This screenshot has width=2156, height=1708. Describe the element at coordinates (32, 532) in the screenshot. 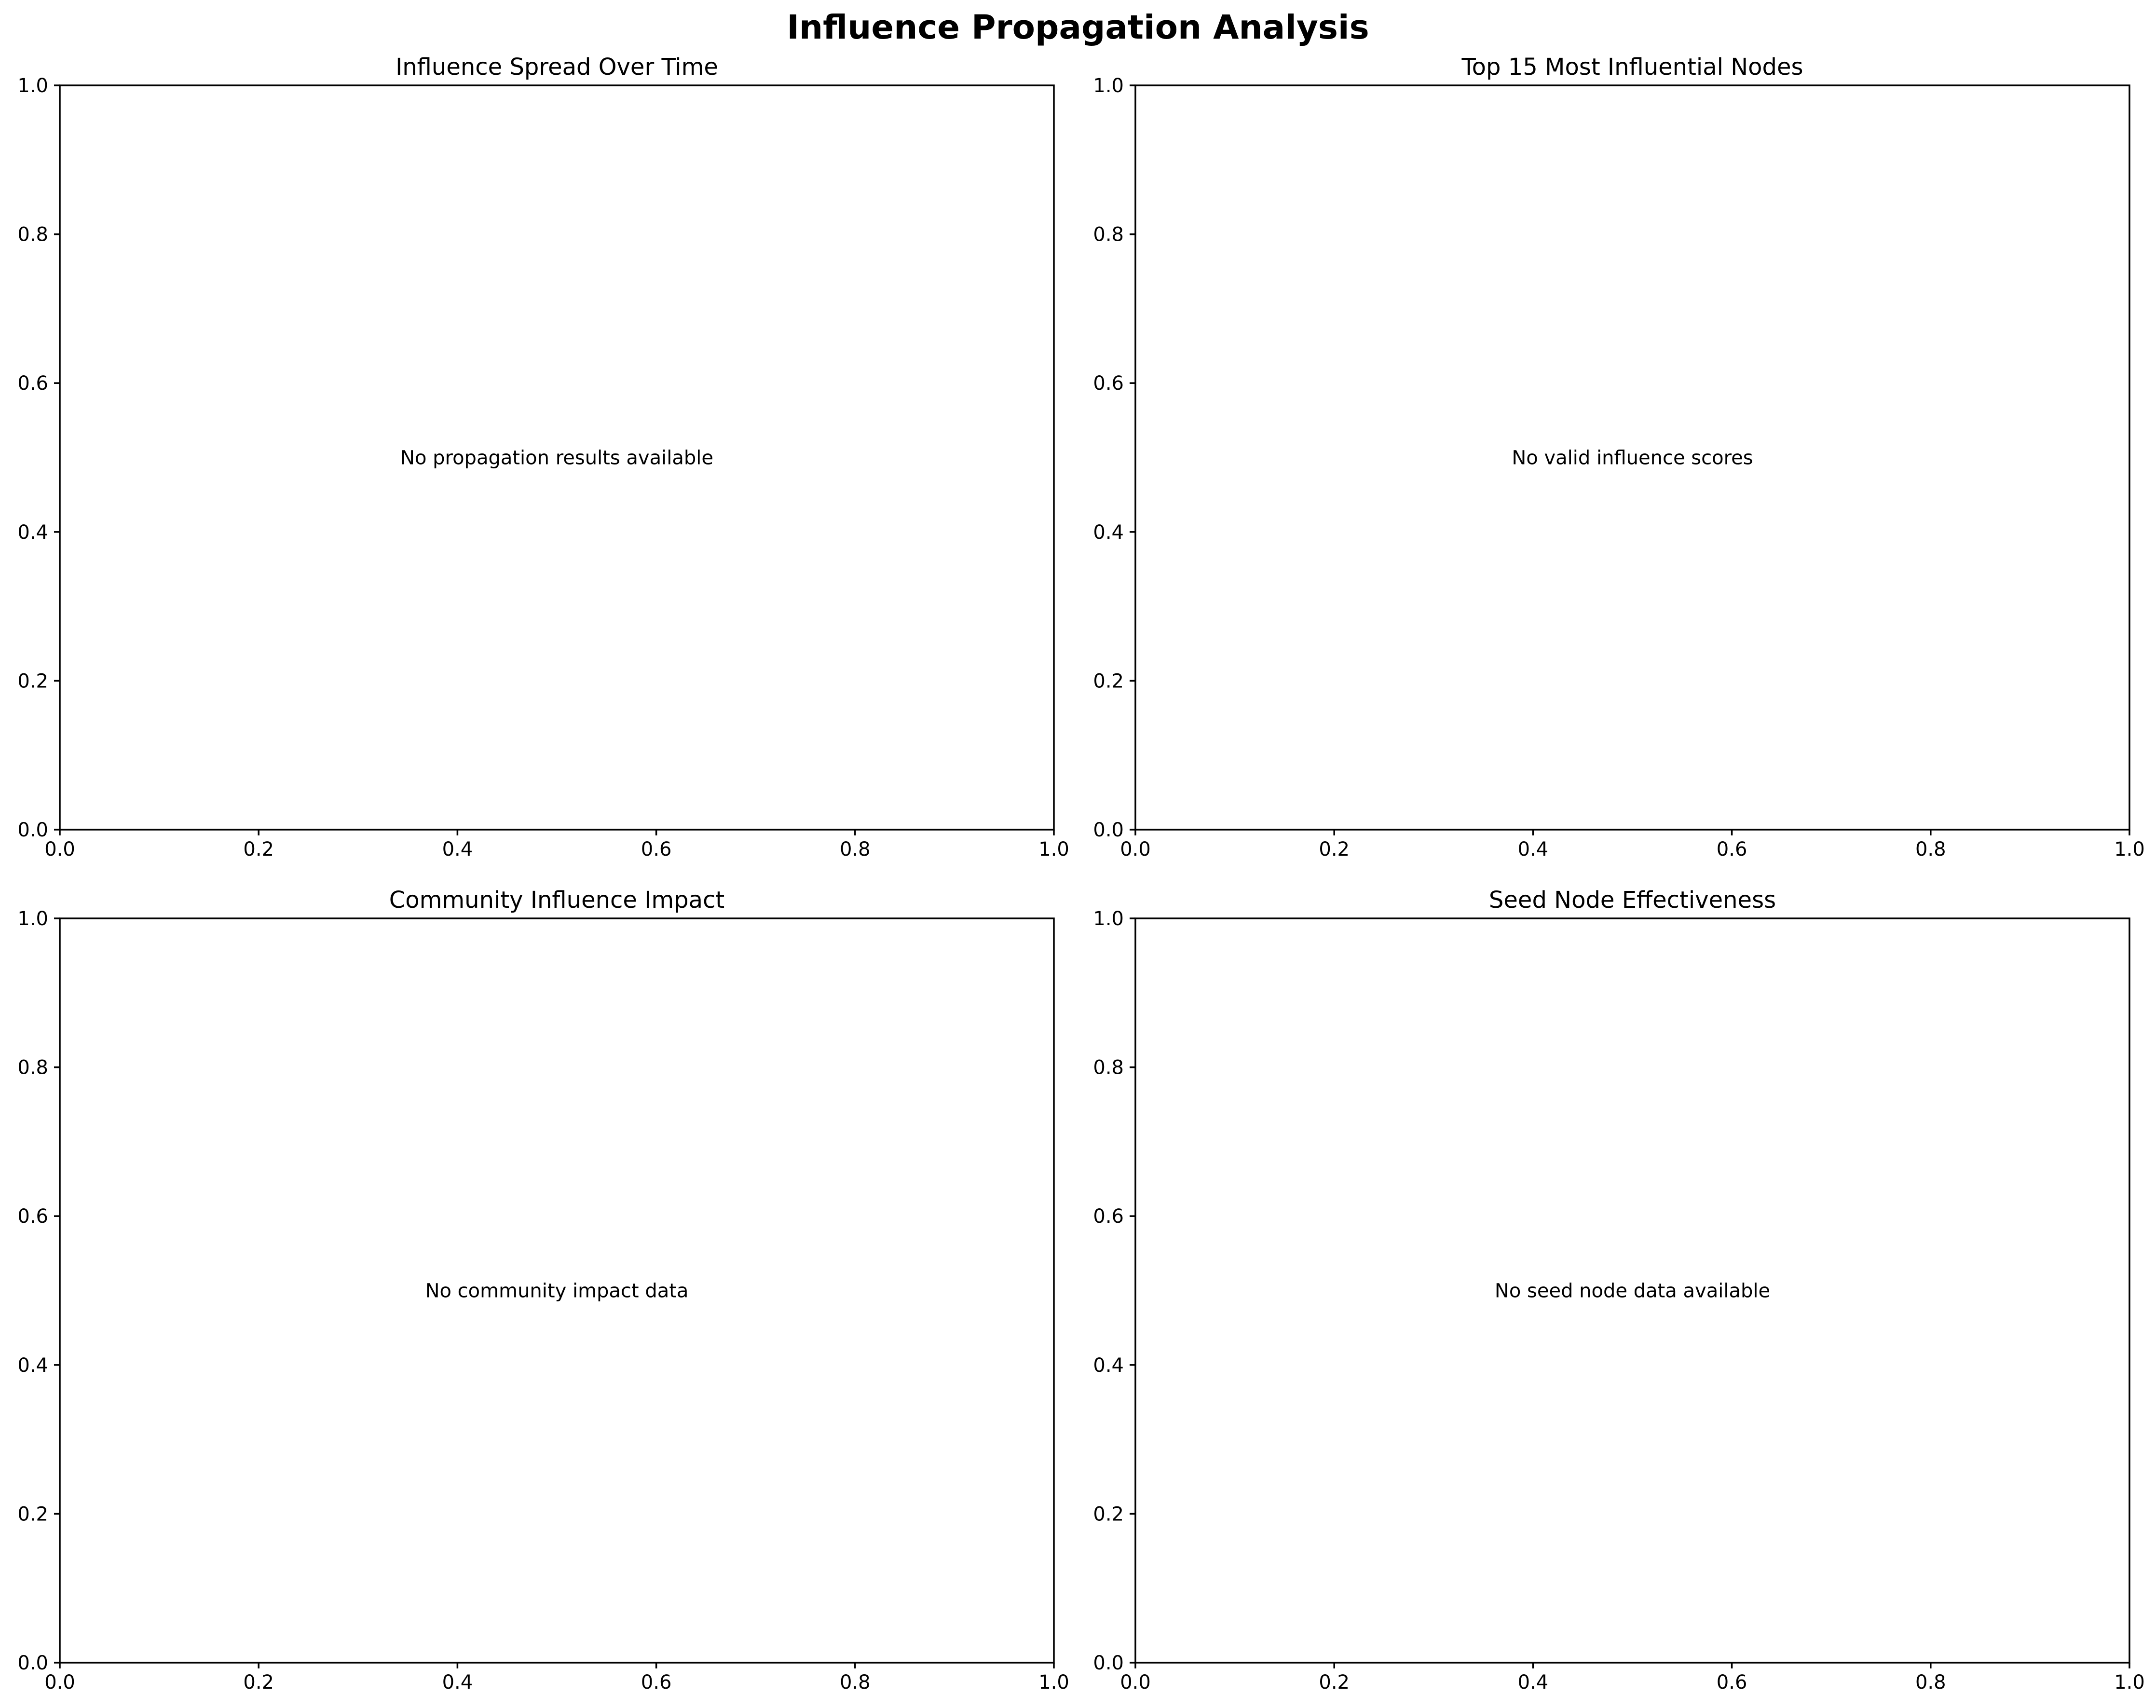

I see `influence-spread-ytick-label: 0.4` at that location.